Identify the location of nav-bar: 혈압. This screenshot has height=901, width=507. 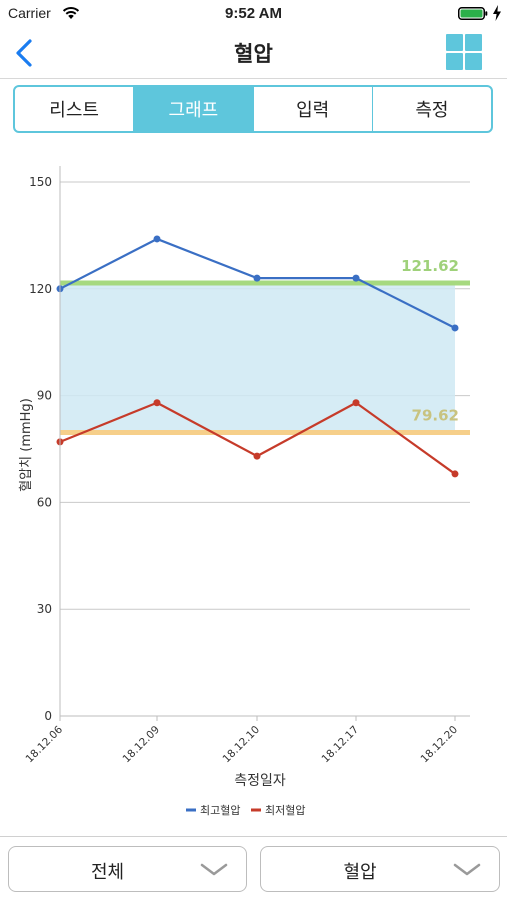
(253, 53).